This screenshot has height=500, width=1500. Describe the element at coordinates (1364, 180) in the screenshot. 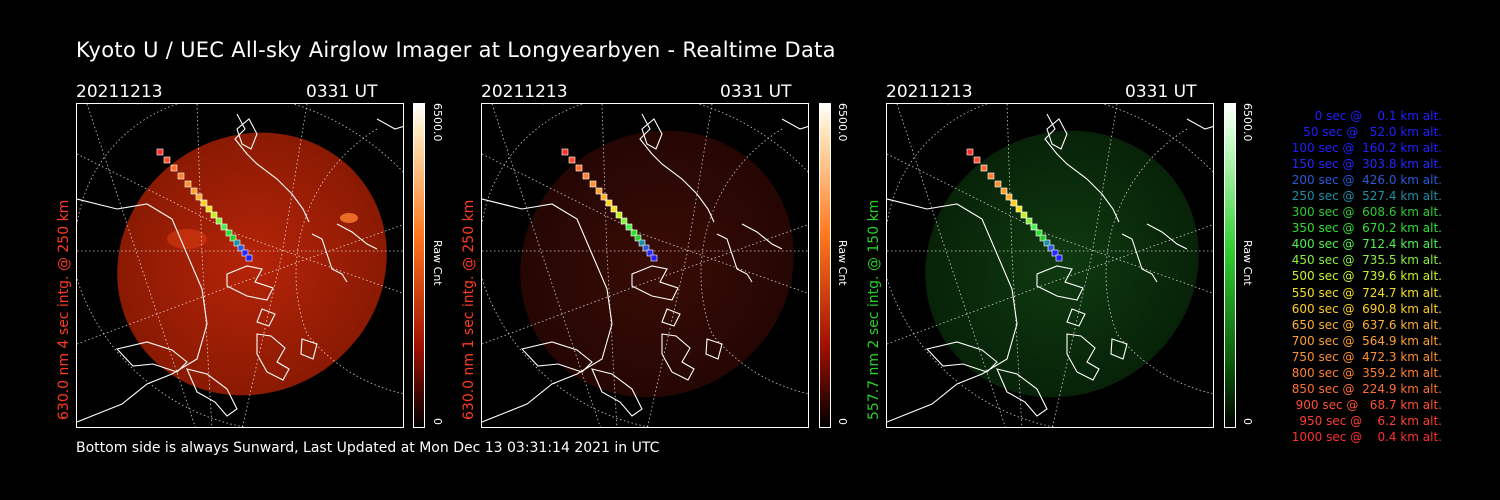

I see `legend-entry: 200 sec @ 426.0 km alt.` at that location.